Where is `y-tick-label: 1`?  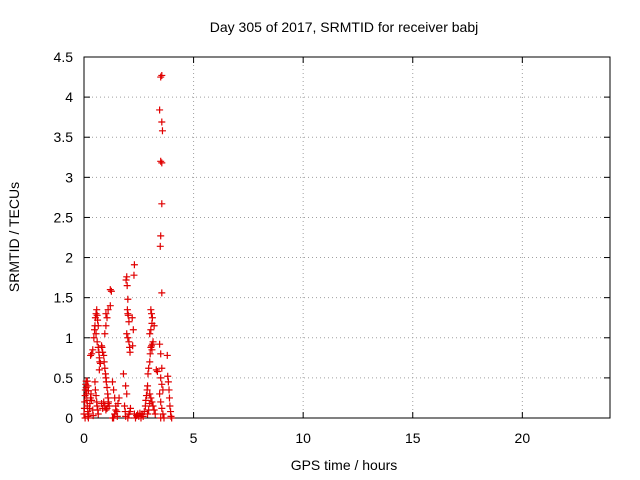 y-tick-label: 1 is located at coordinates (69, 338).